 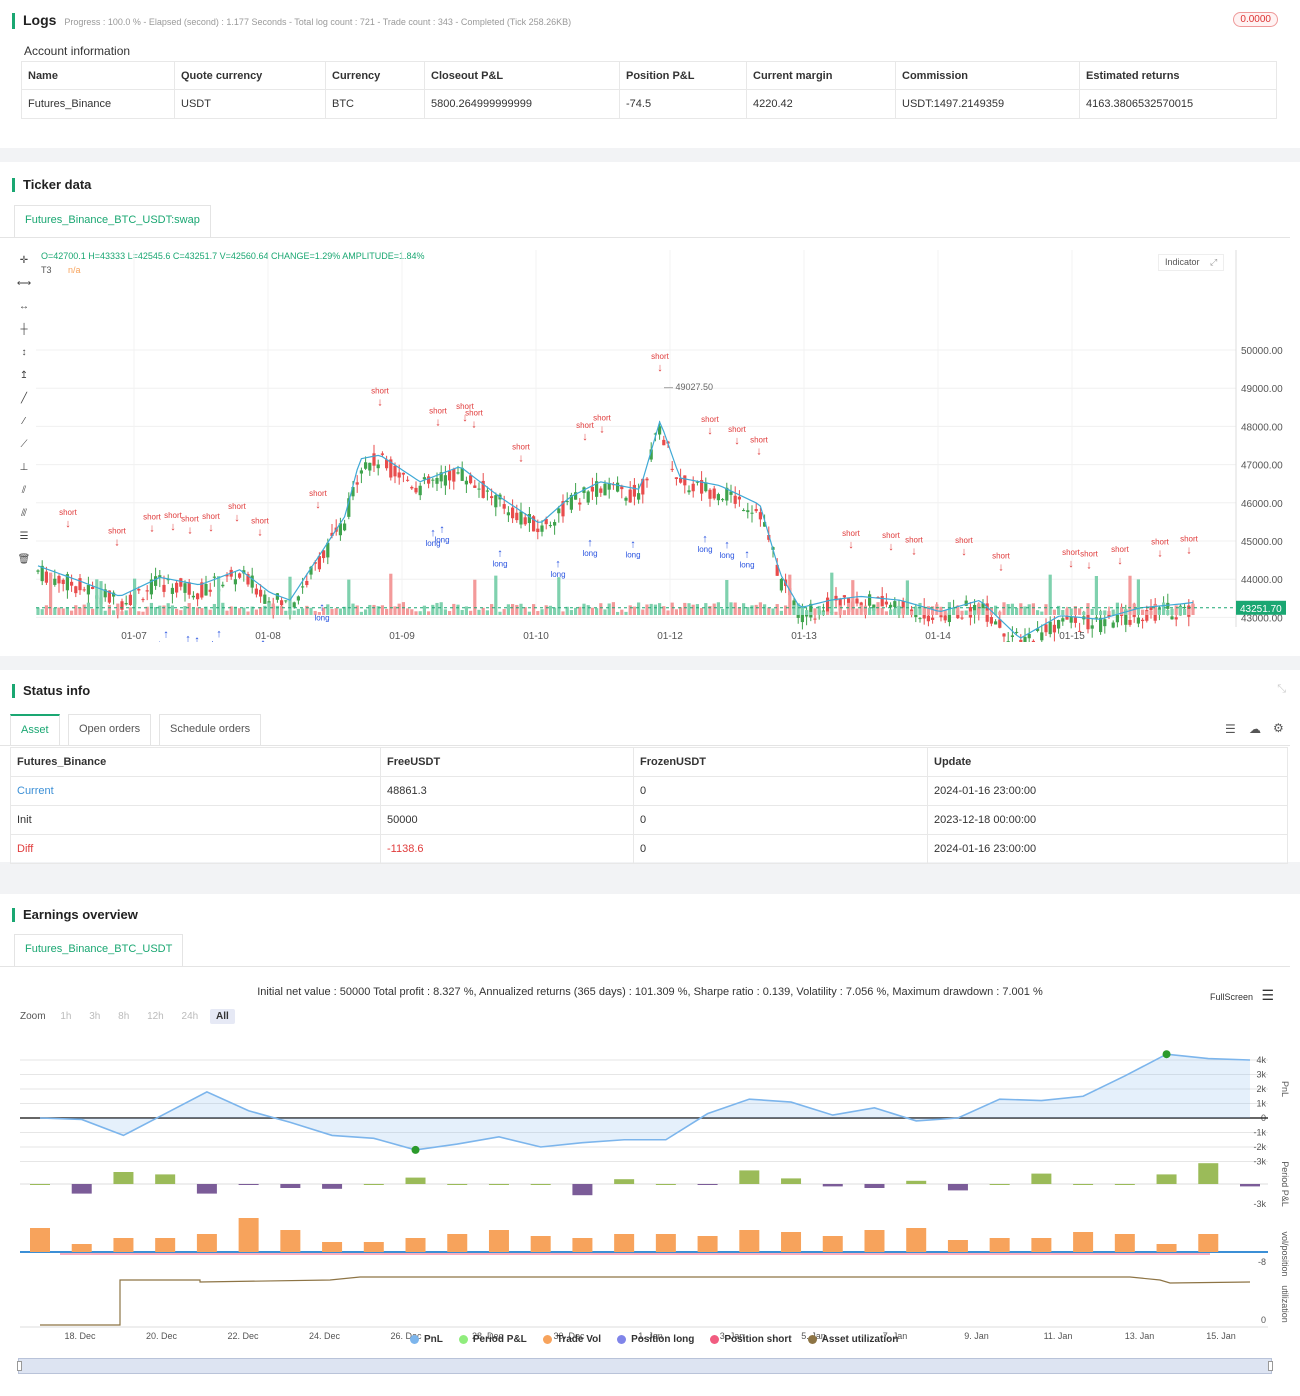 What do you see at coordinates (24, 421) in the screenshot?
I see `ray-line-icon: ⁄` at bounding box center [24, 421].